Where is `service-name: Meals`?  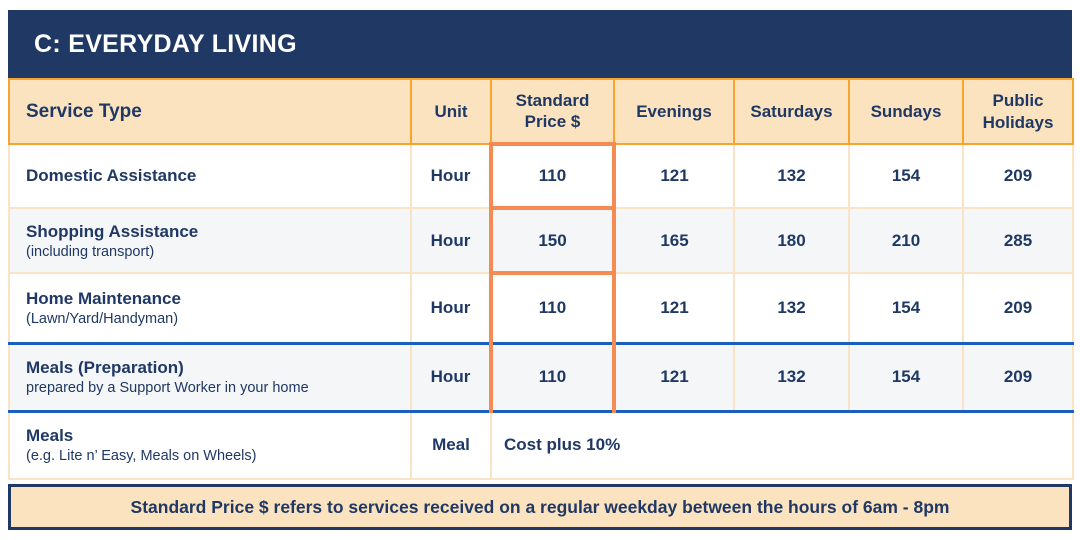 service-name: Meals is located at coordinates (50, 436).